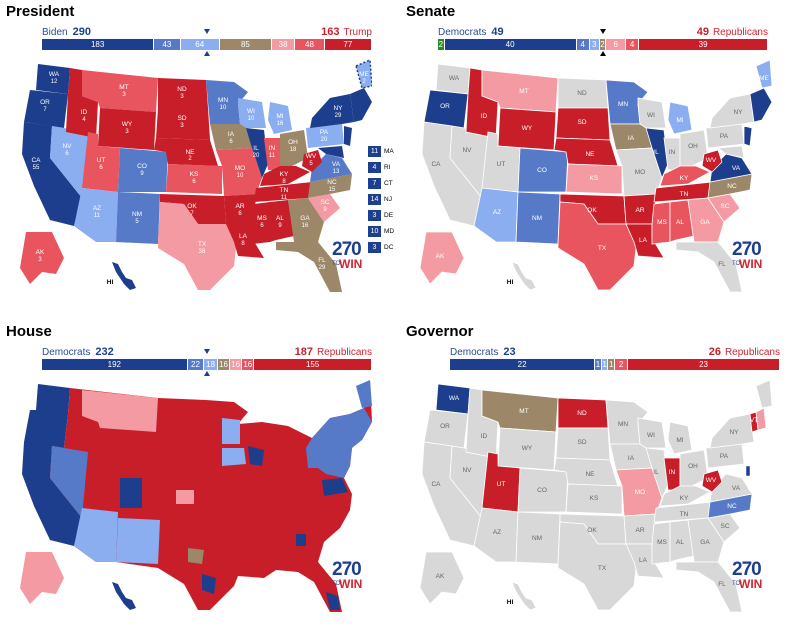 This screenshot has height=640, width=800. What do you see at coordinates (131, 493) in the screenshot?
I see `house-colorado` at bounding box center [131, 493].